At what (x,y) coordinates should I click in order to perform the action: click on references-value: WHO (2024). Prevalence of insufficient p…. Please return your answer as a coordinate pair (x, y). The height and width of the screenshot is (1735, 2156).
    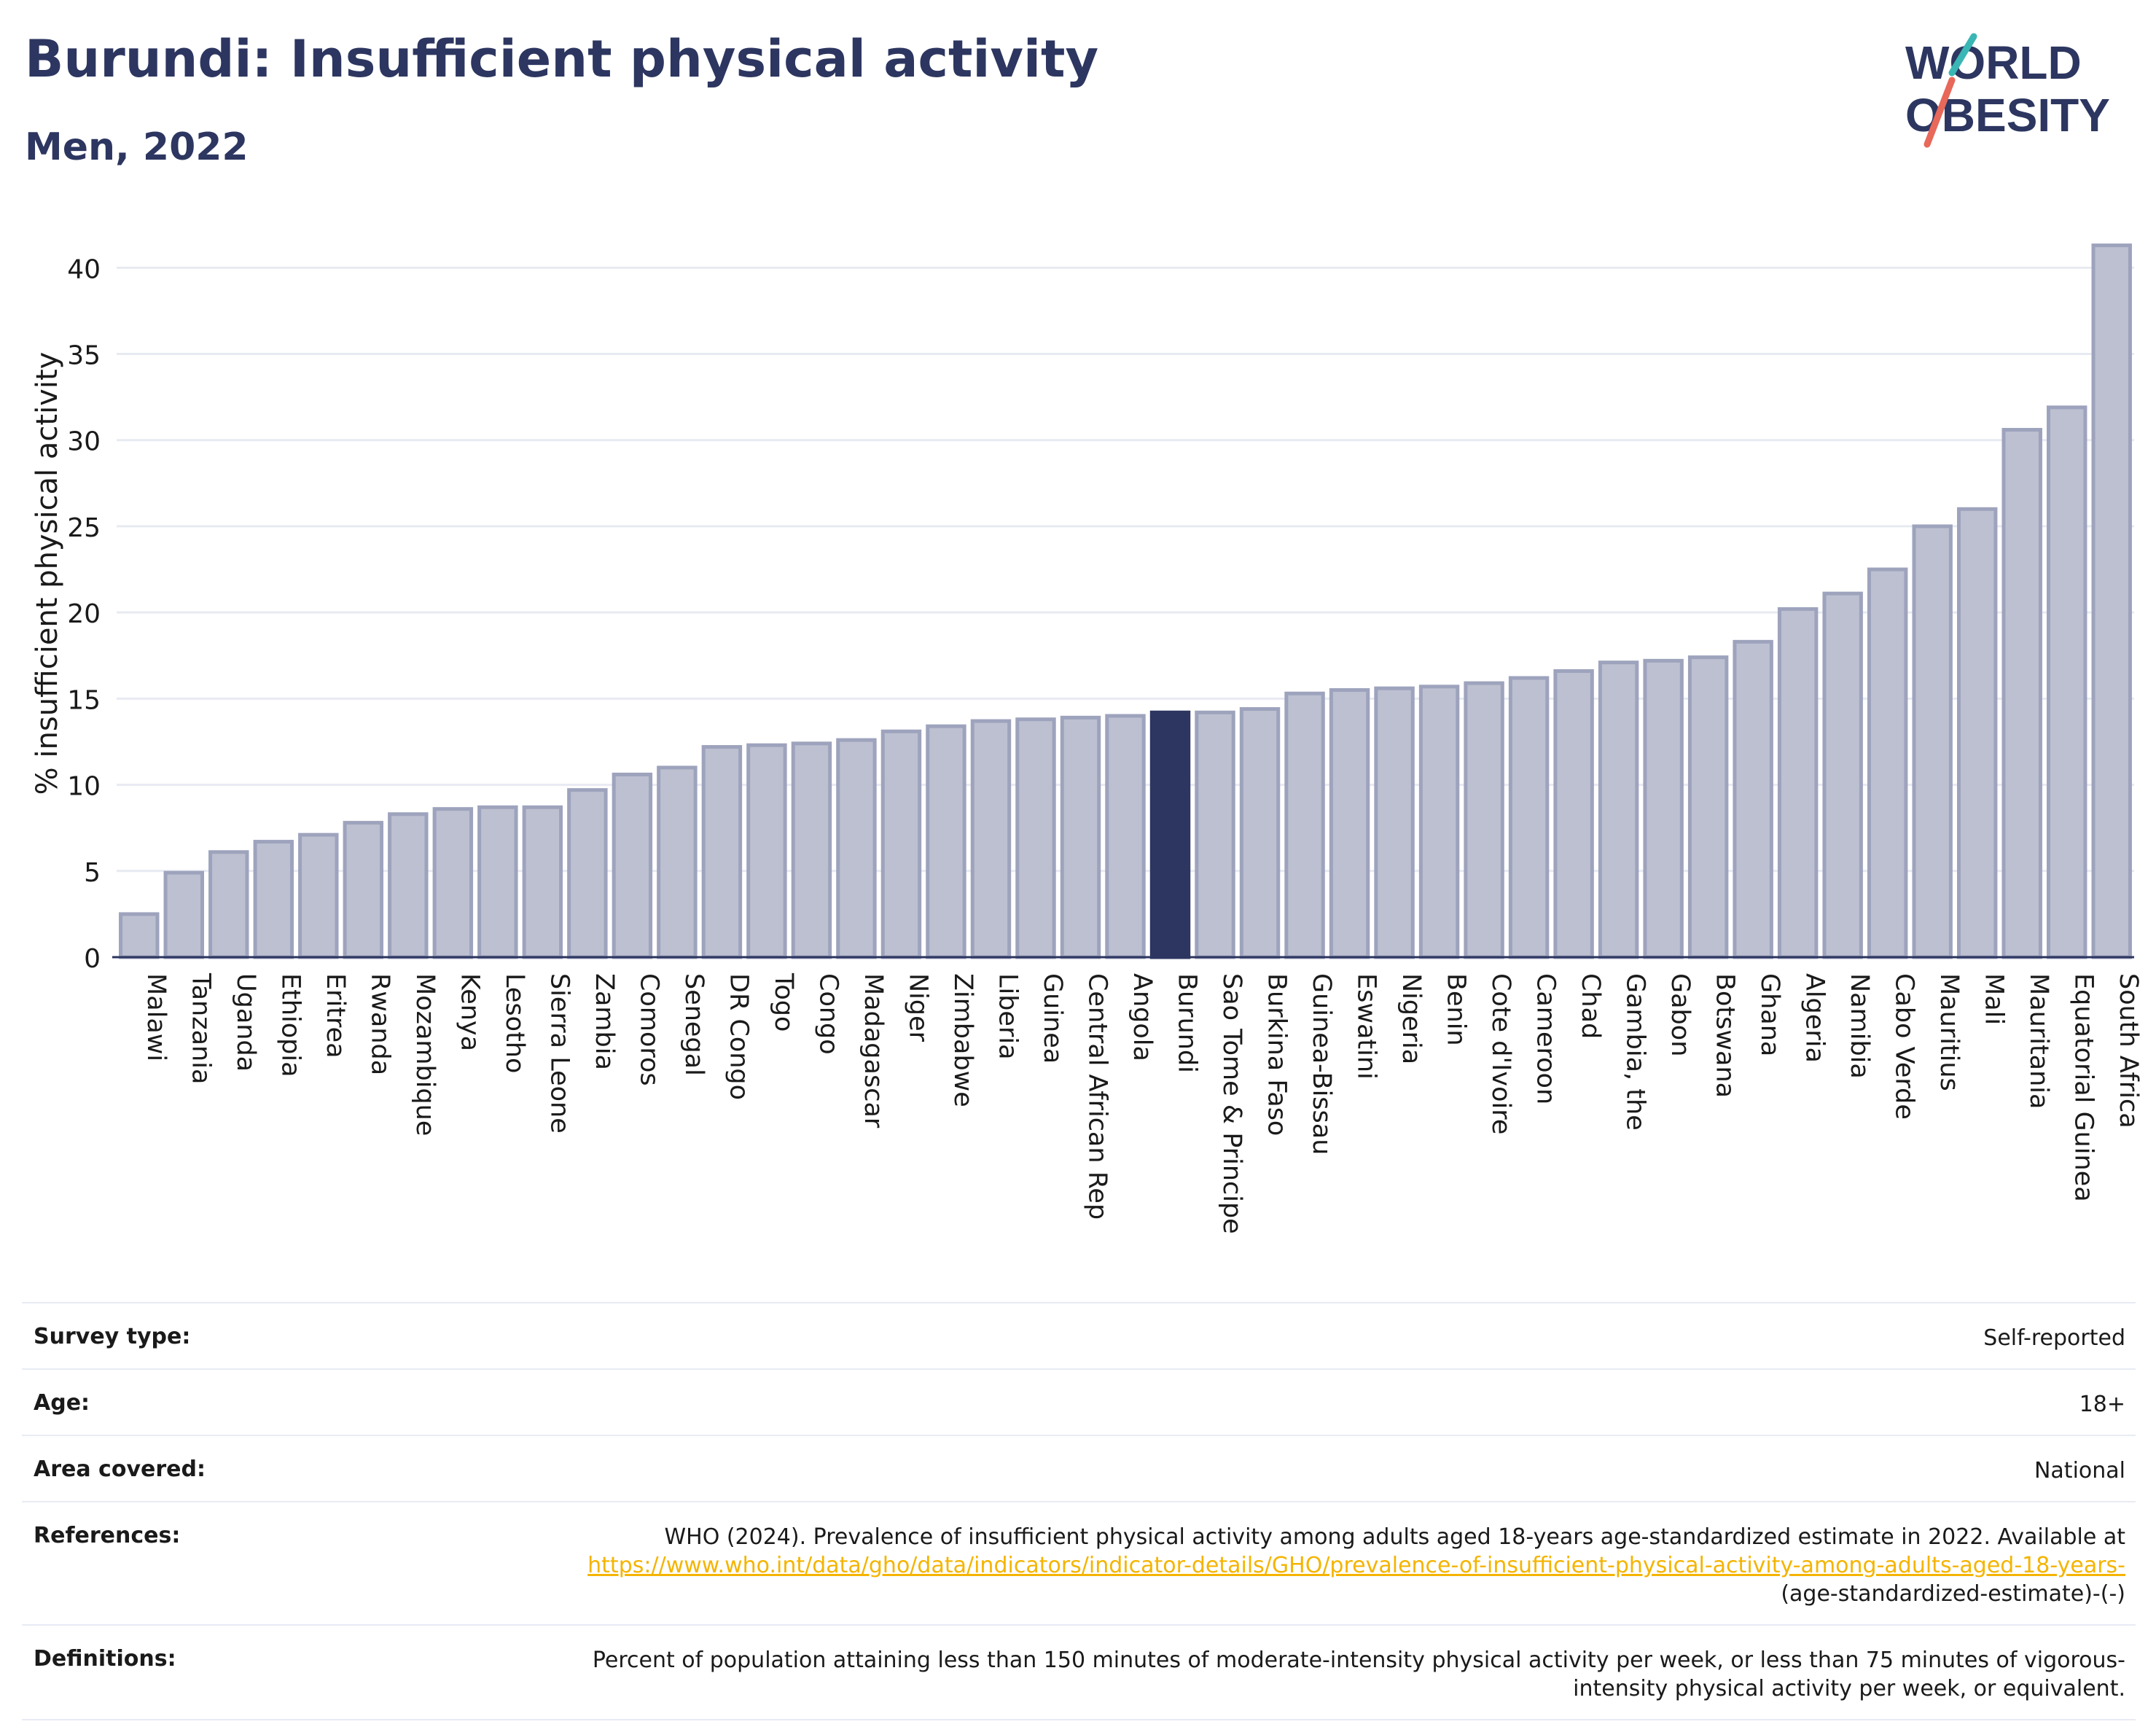
    Looking at the image, I should click on (1345, 1563).